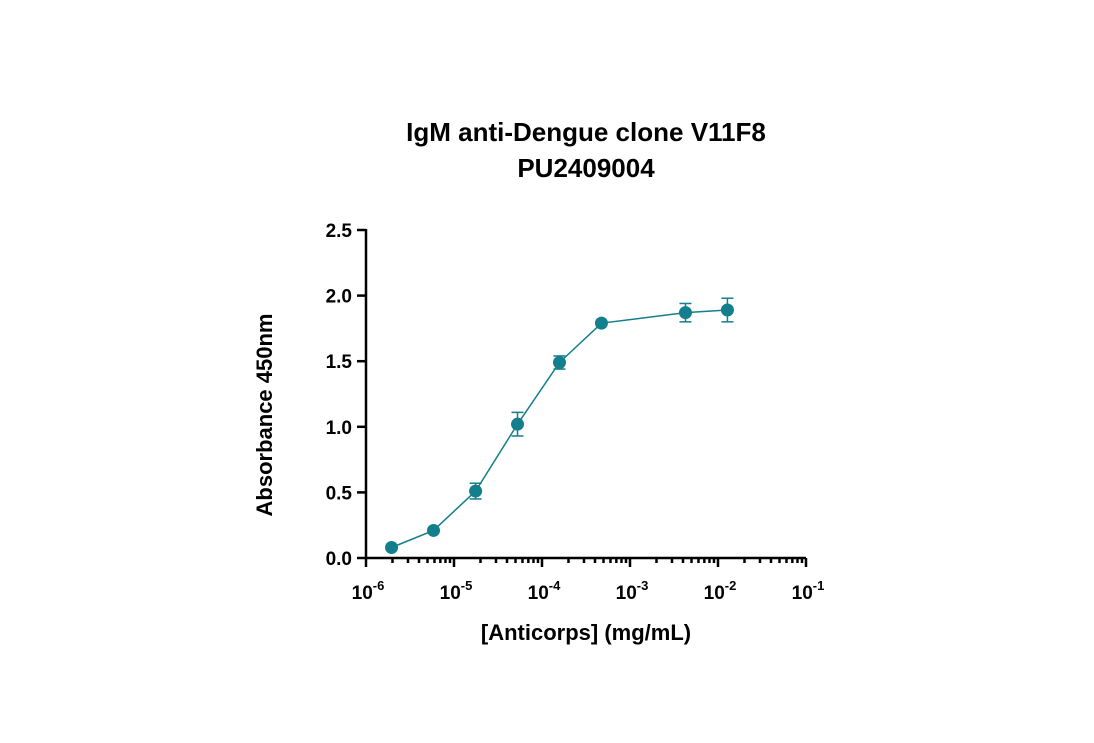 This screenshot has height=743, width=1094. I want to click on y-tick-label-3: 1.5, so click(339, 362).